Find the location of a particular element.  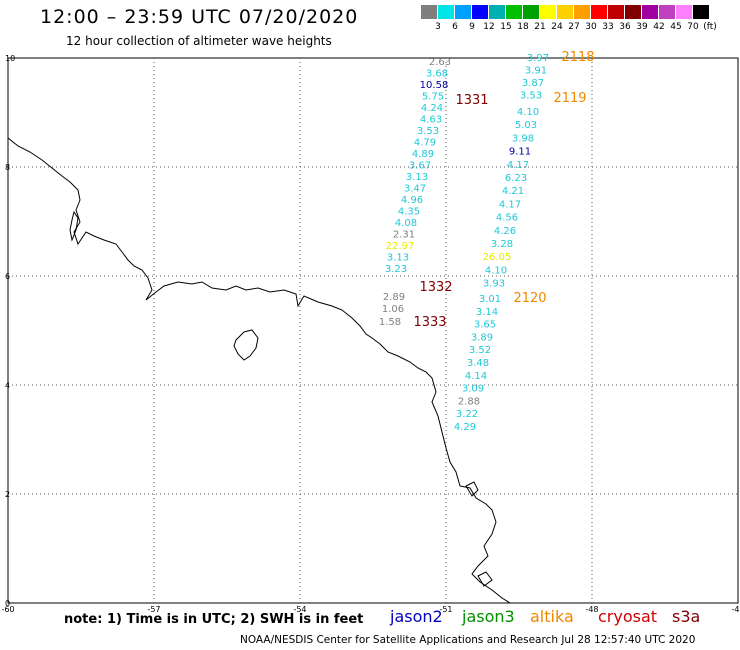

color-scale-label: 39 is located at coordinates (642, 27).